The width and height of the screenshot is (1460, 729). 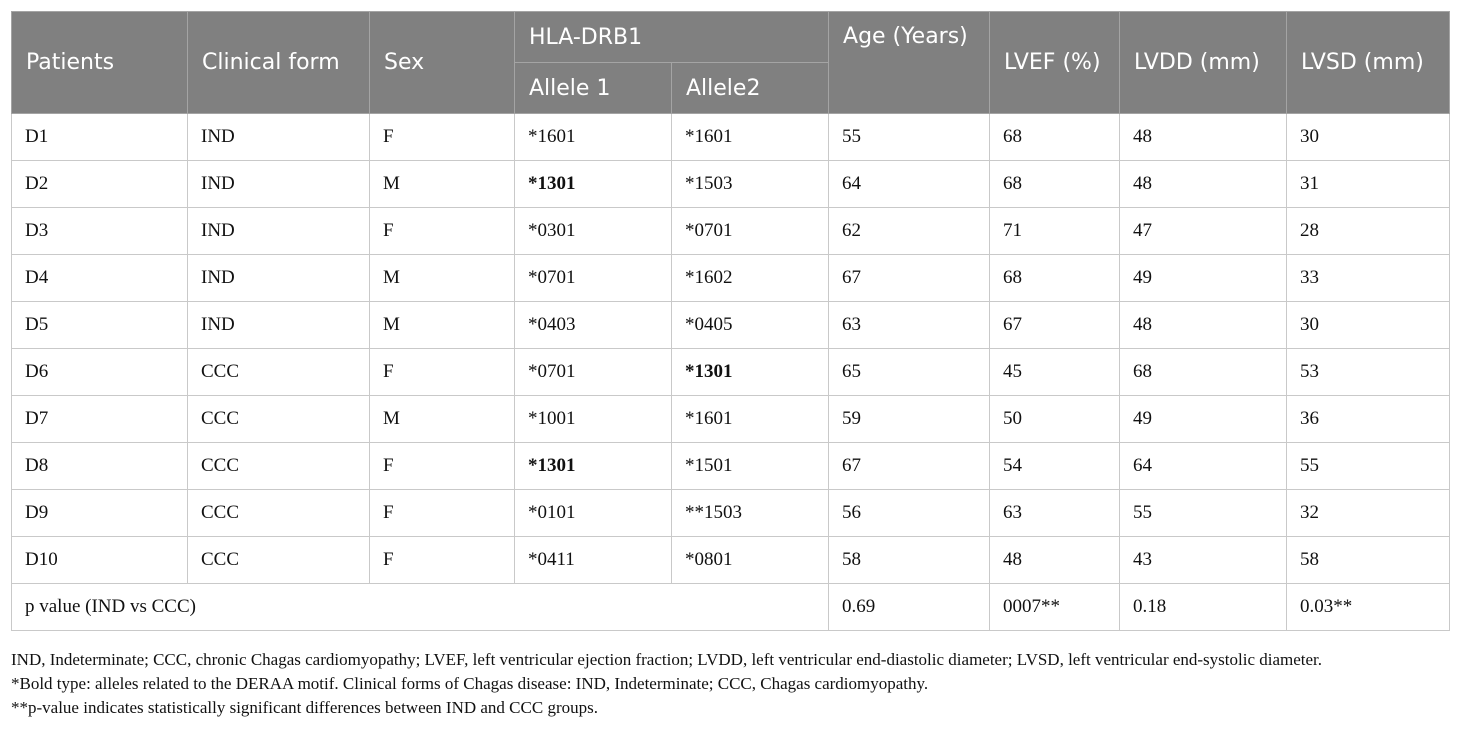 What do you see at coordinates (1368, 184) in the screenshot?
I see `cell-lvsd: 31` at bounding box center [1368, 184].